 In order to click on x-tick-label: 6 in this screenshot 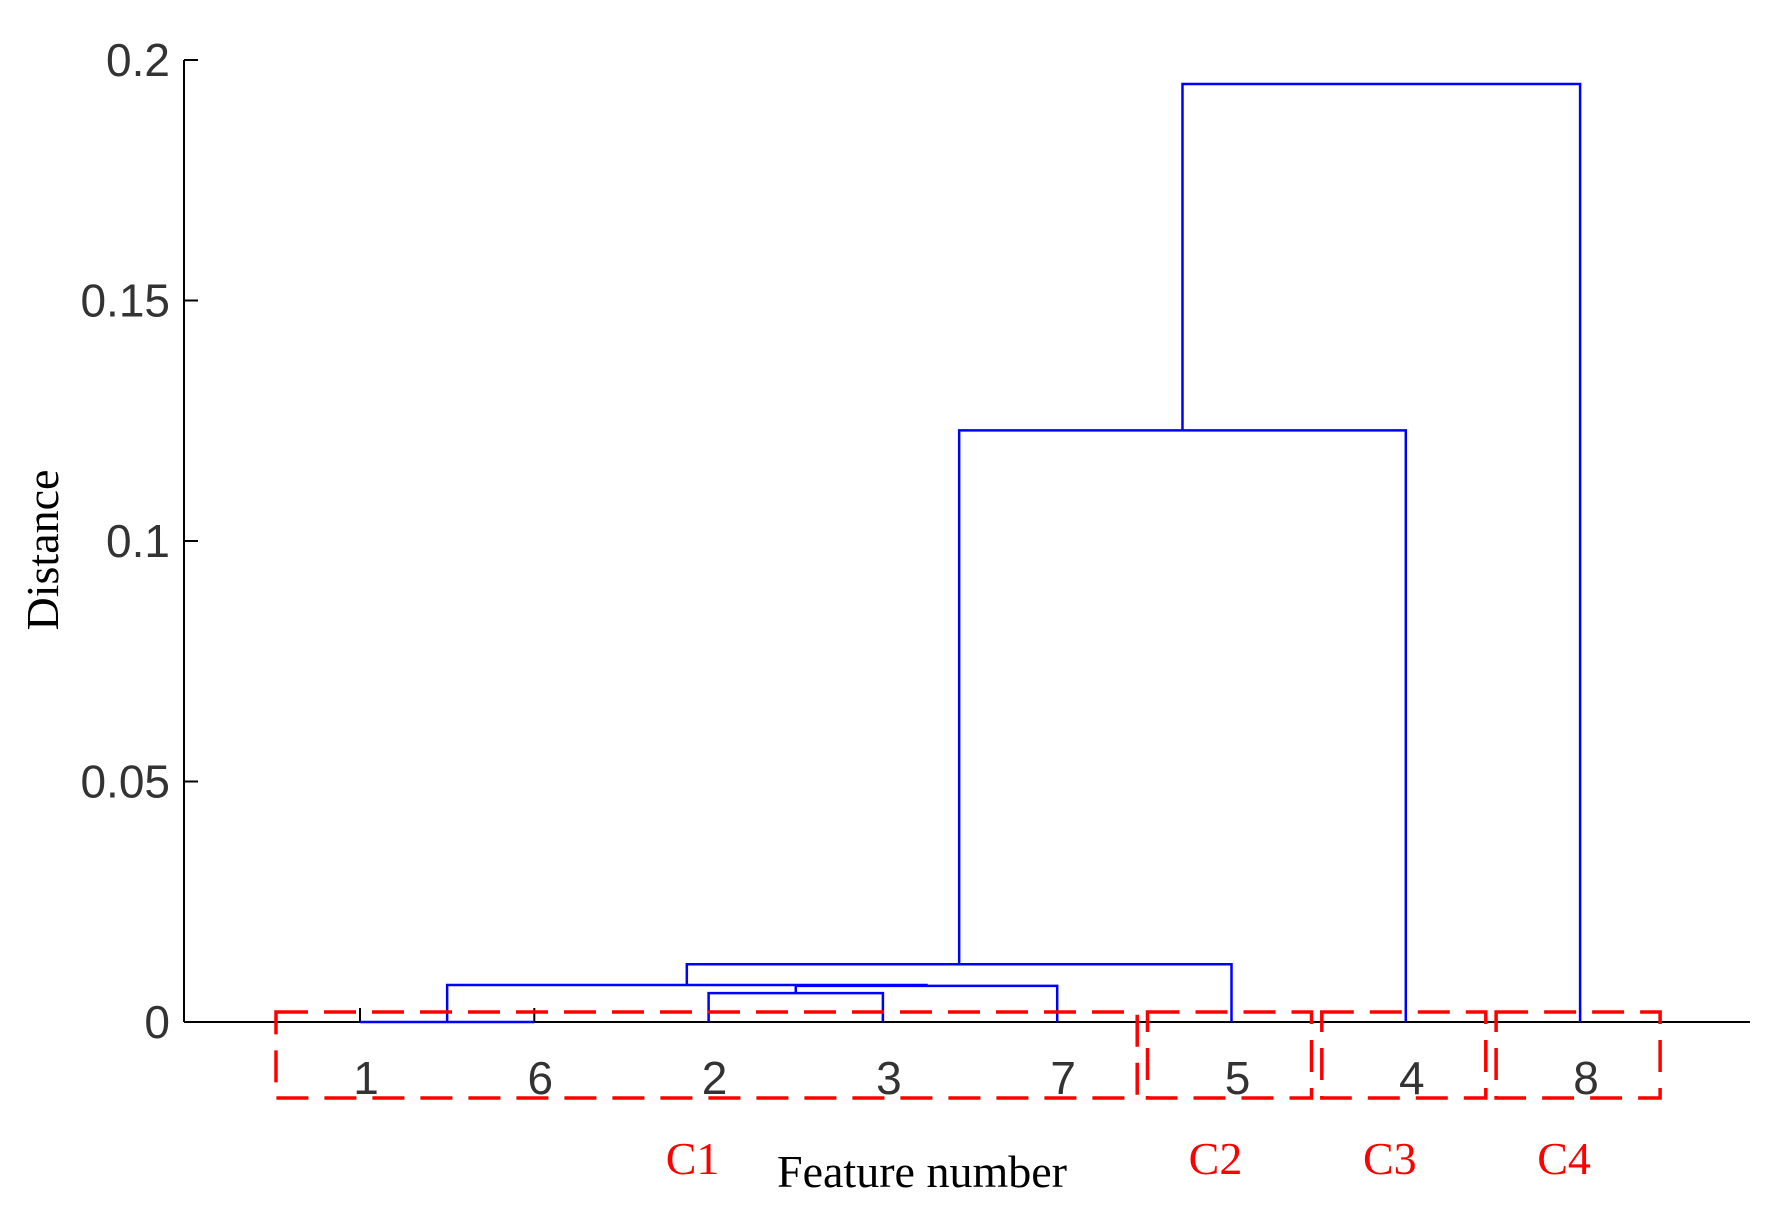, I will do `click(541, 1078)`.